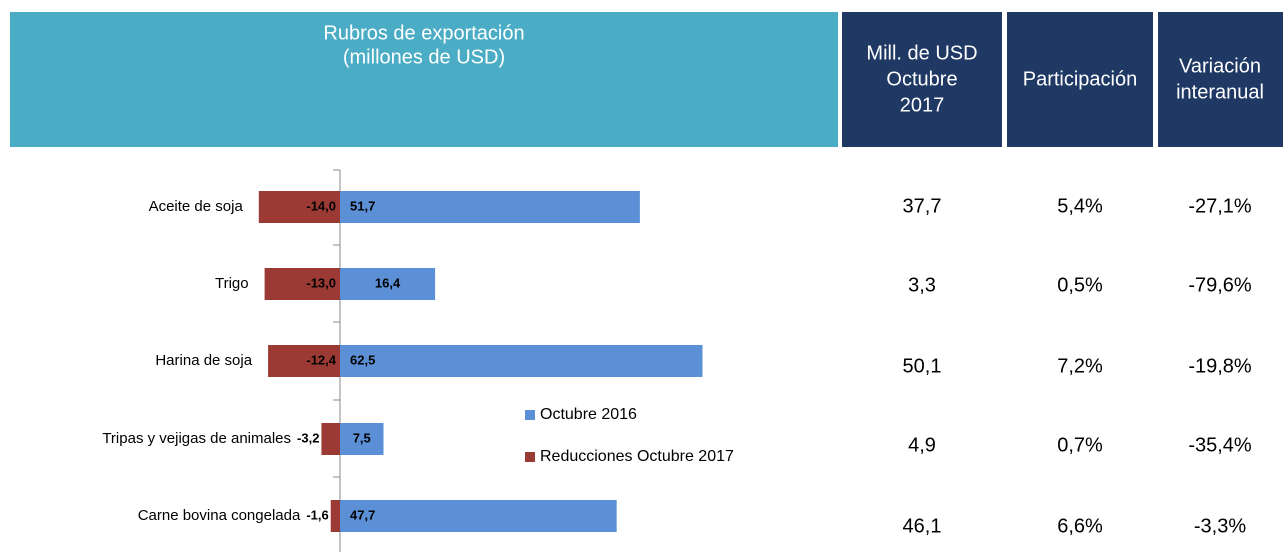 The image size is (1283, 552). Describe the element at coordinates (922, 285) in the screenshot. I see `table-cell: 3,3` at that location.